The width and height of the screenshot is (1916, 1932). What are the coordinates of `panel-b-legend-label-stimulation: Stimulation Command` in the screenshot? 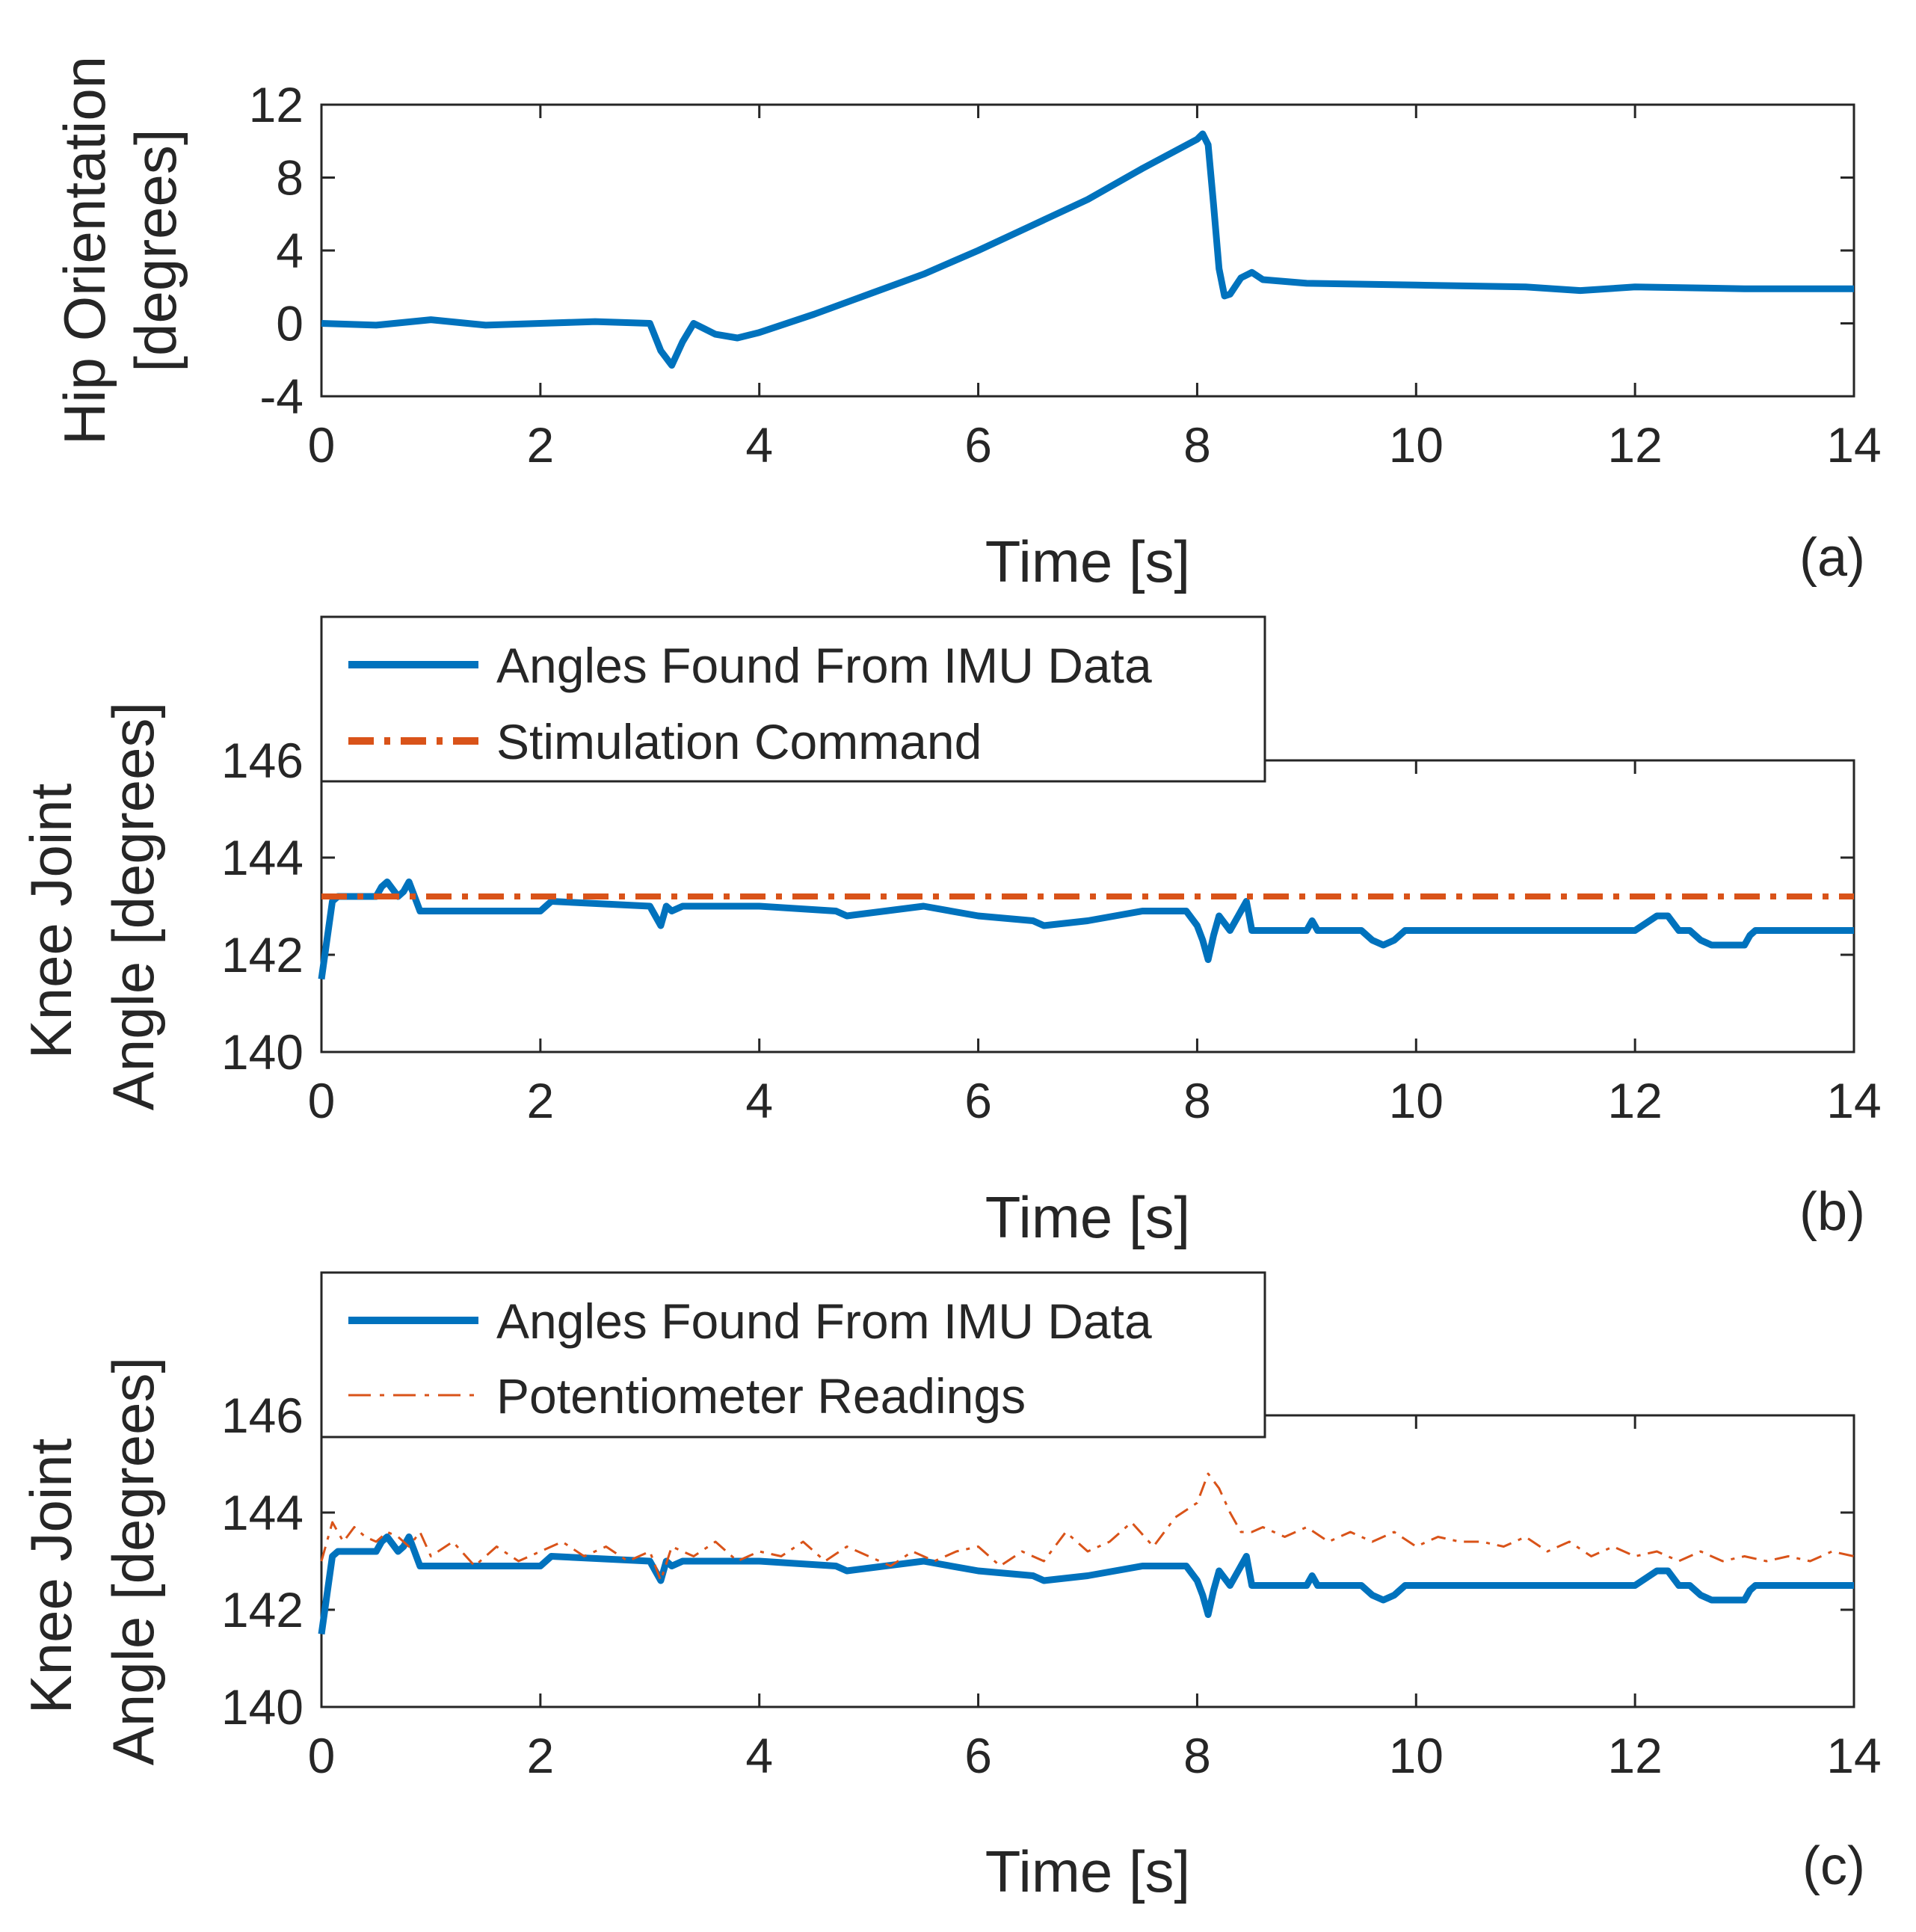 It's located at (739, 741).